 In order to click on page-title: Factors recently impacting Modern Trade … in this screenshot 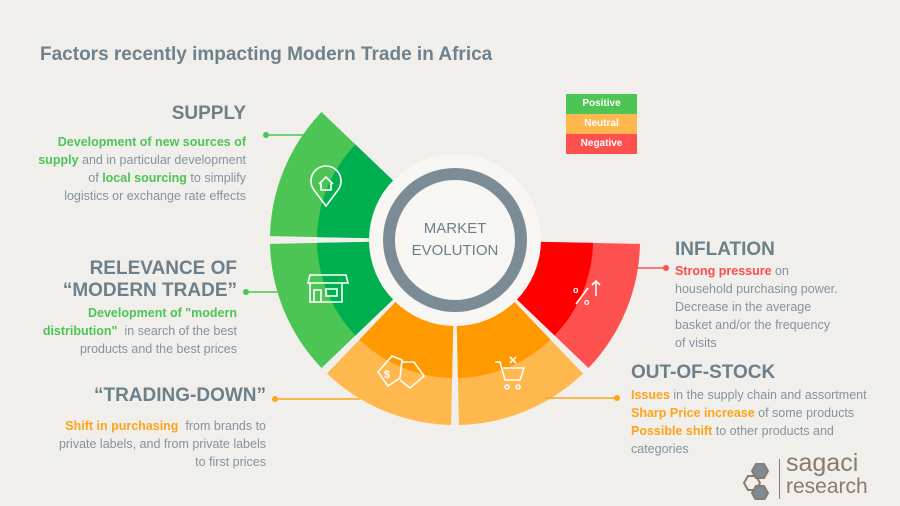, I will do `click(266, 54)`.